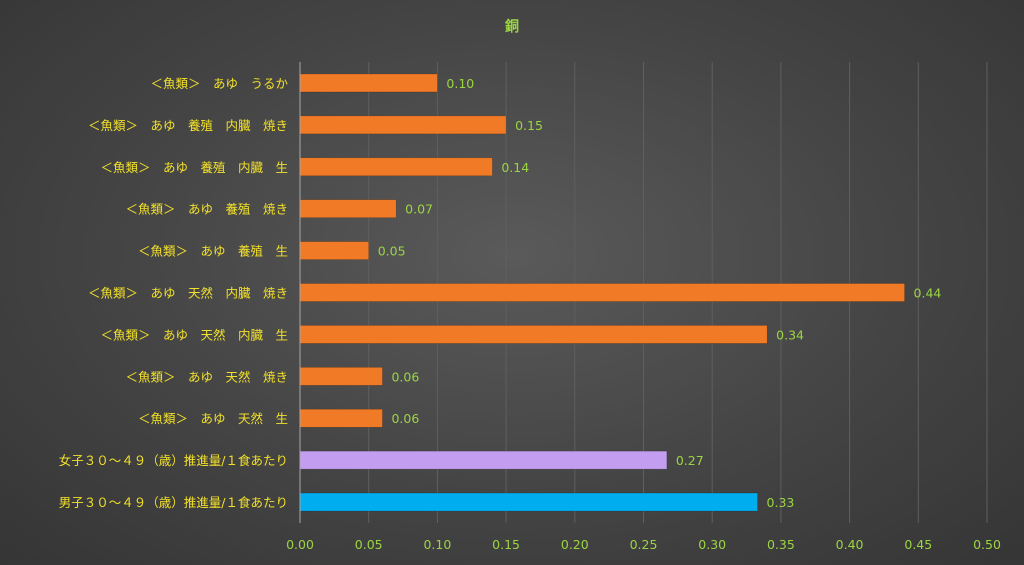  What do you see at coordinates (300, 544) in the screenshot?
I see `x-tick-label: 0.00` at bounding box center [300, 544].